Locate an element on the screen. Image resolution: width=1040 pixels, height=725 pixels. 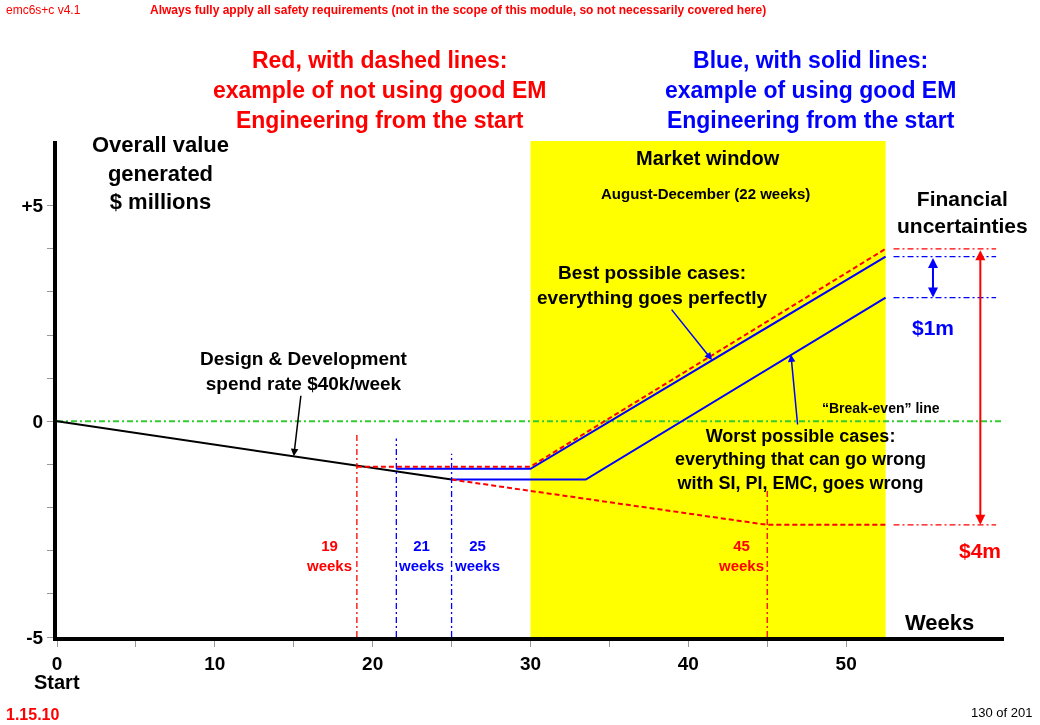
text: Start is located at coordinates (57, 682).